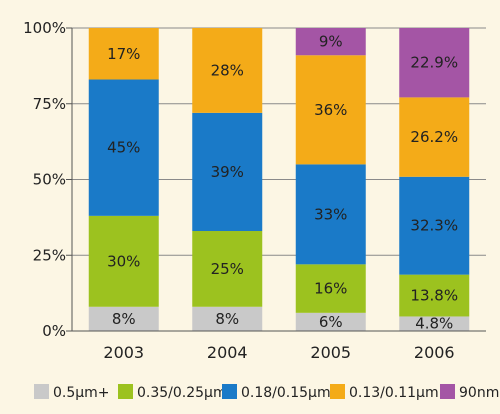  Describe the element at coordinates (227, 352) in the screenshot. I see `x-tick-label: 2004` at that location.